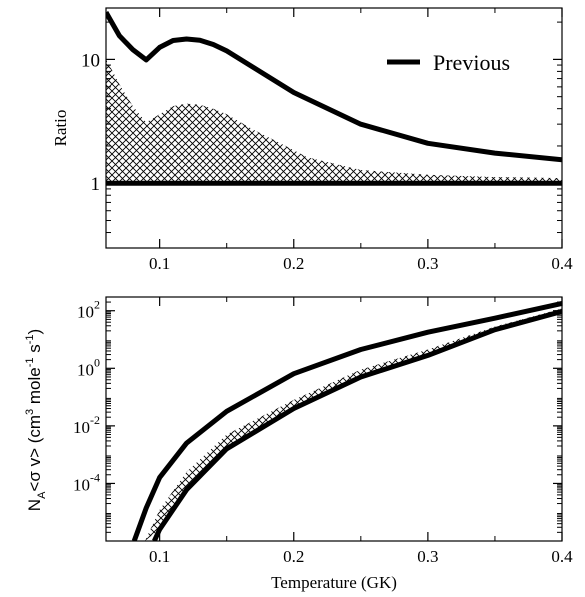 The image size is (585, 597). Describe the element at coordinates (562, 556) in the screenshot. I see `rate-x-tick-label: 0.4` at that location.